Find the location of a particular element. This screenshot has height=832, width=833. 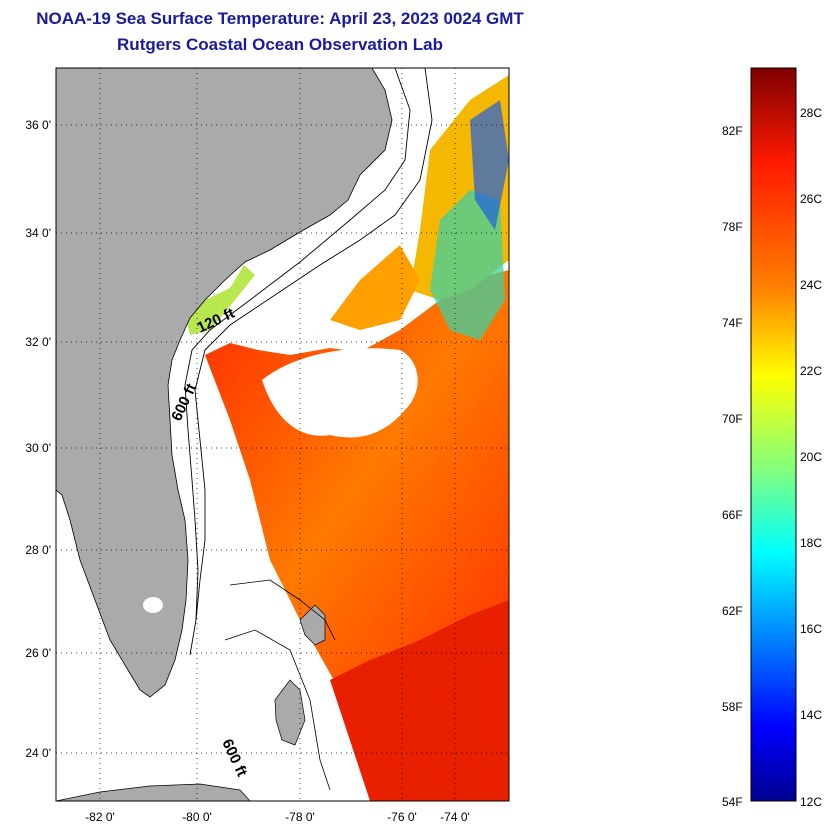

sst-patch-mid is located at coordinates (375, 287).